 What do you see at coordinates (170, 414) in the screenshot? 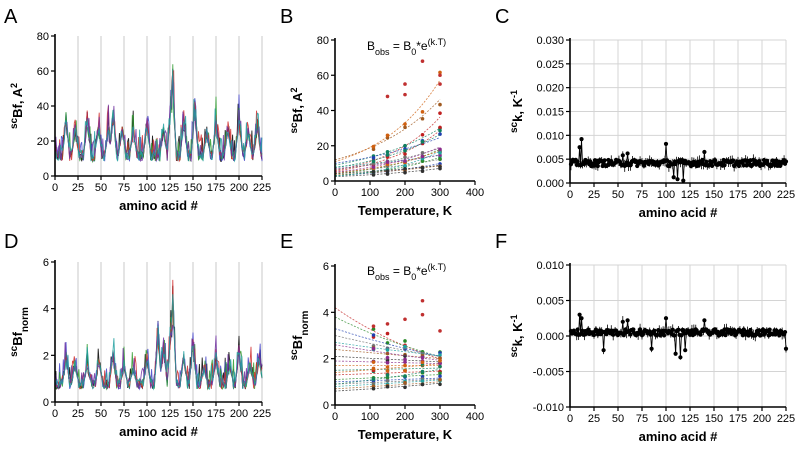
I see `x-tick-label: 125` at bounding box center [170, 414].